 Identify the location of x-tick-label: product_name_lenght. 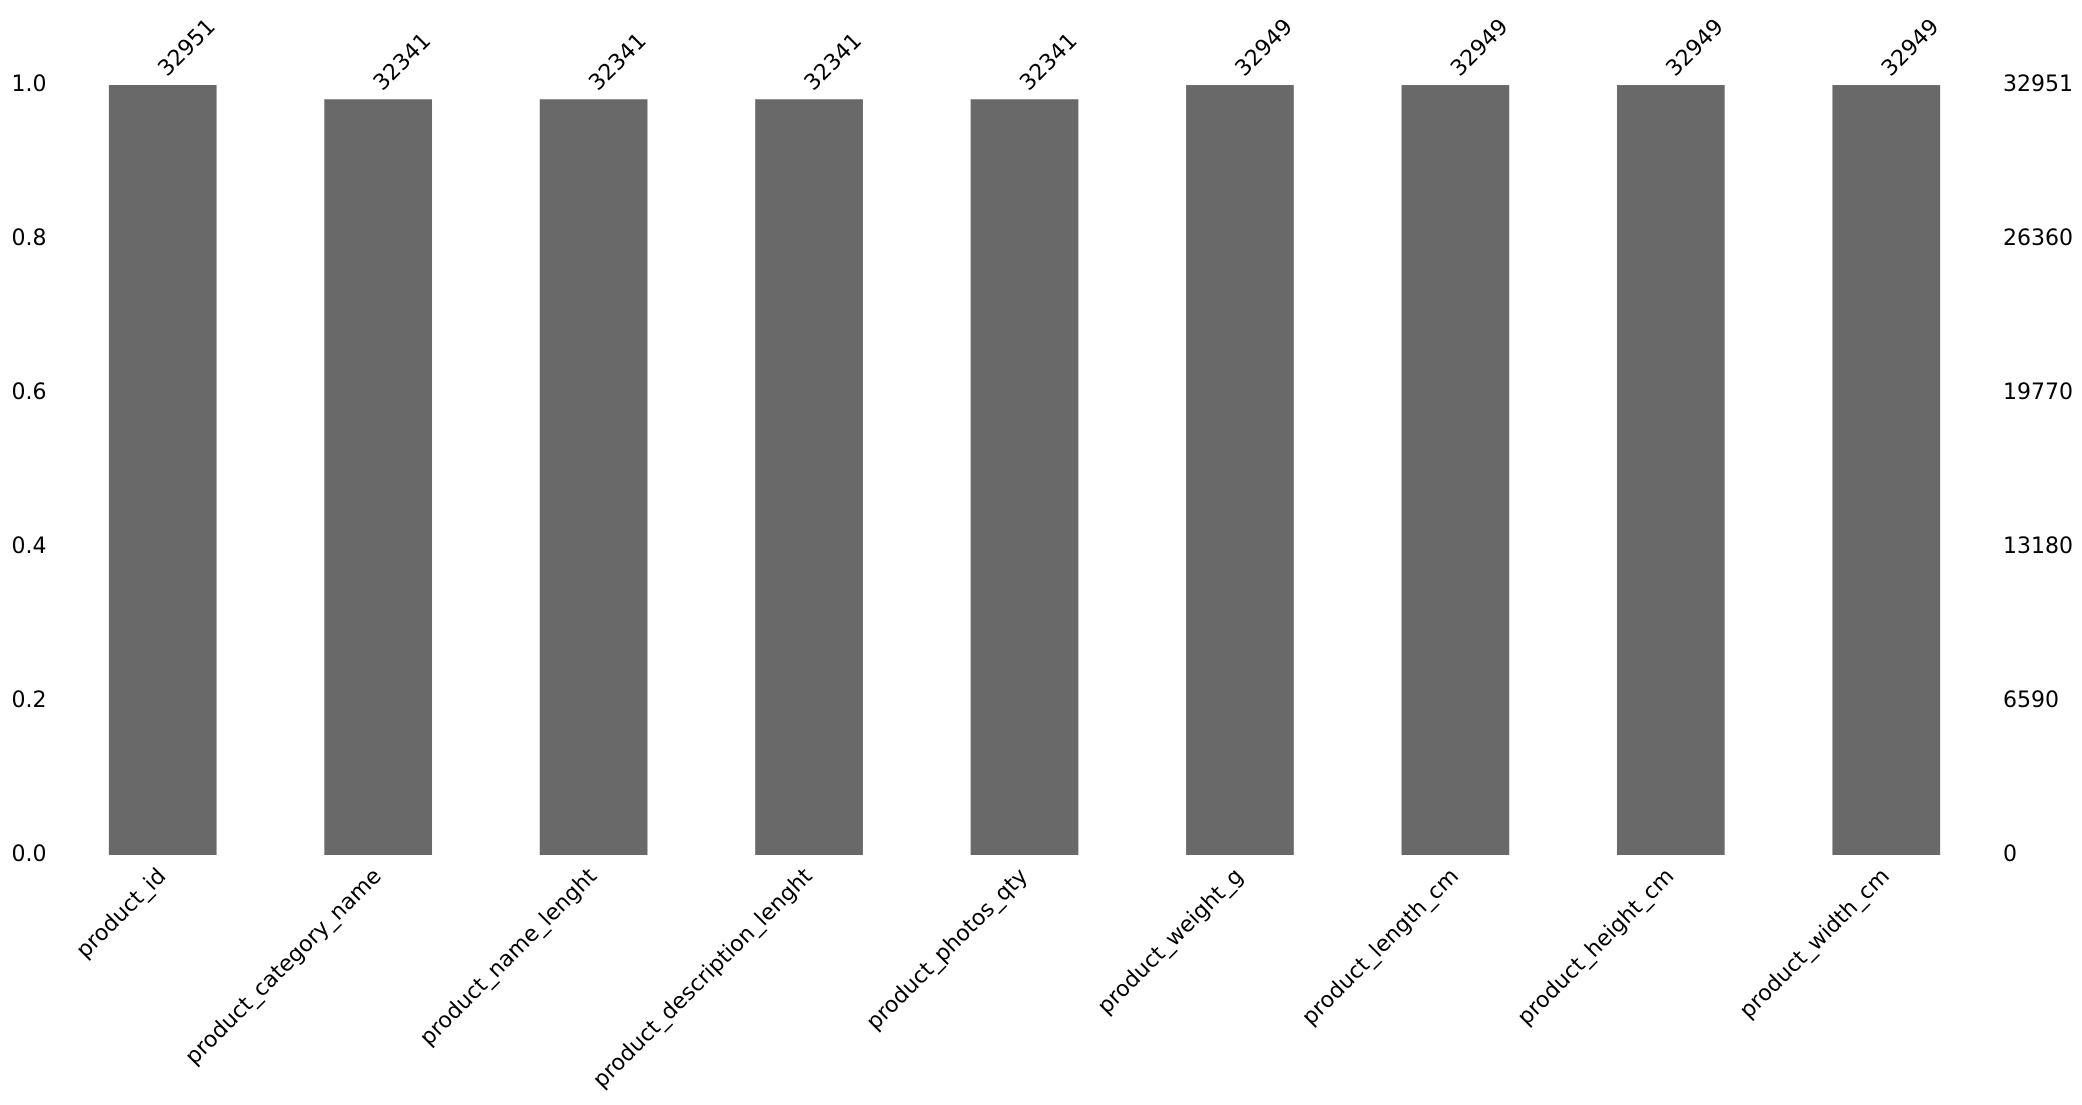
(508, 957).